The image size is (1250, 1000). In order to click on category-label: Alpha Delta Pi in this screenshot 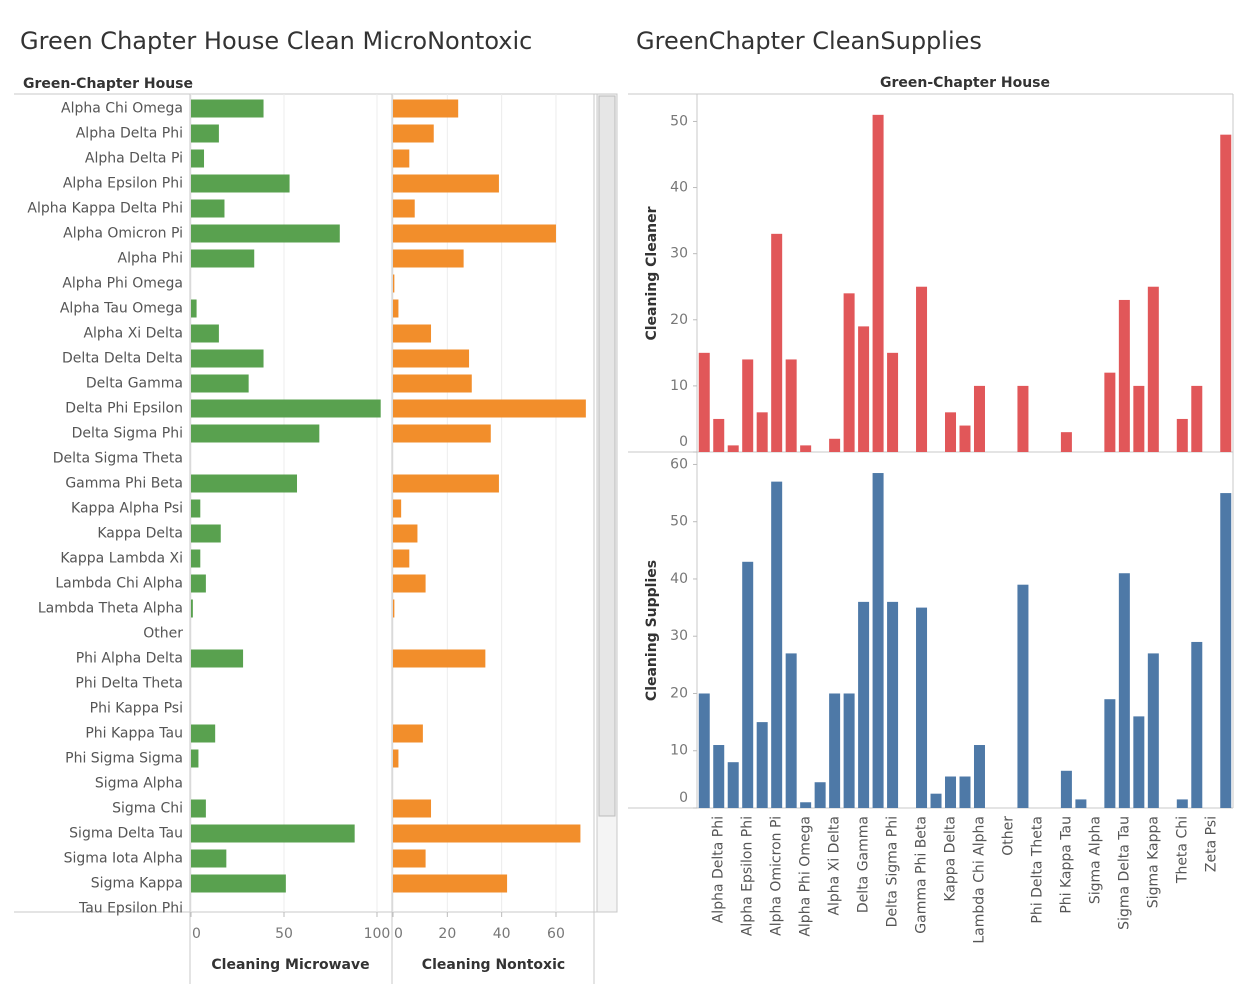, I will do `click(134, 159)`.